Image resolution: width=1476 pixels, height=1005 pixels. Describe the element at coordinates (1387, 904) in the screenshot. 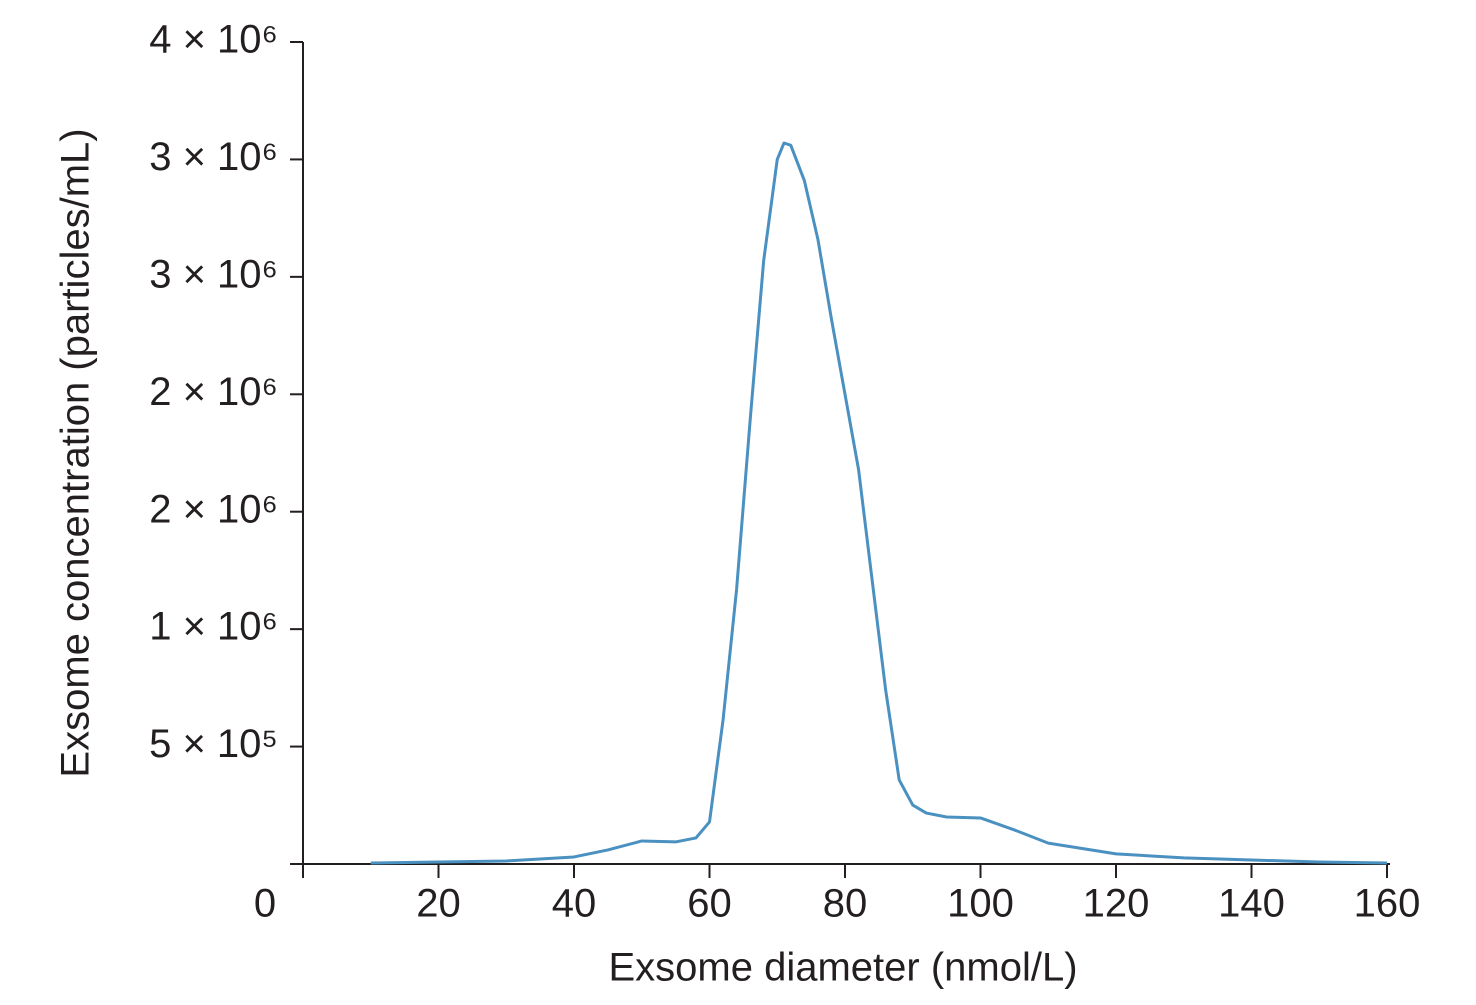

I see `x-tick-label: 160` at that location.